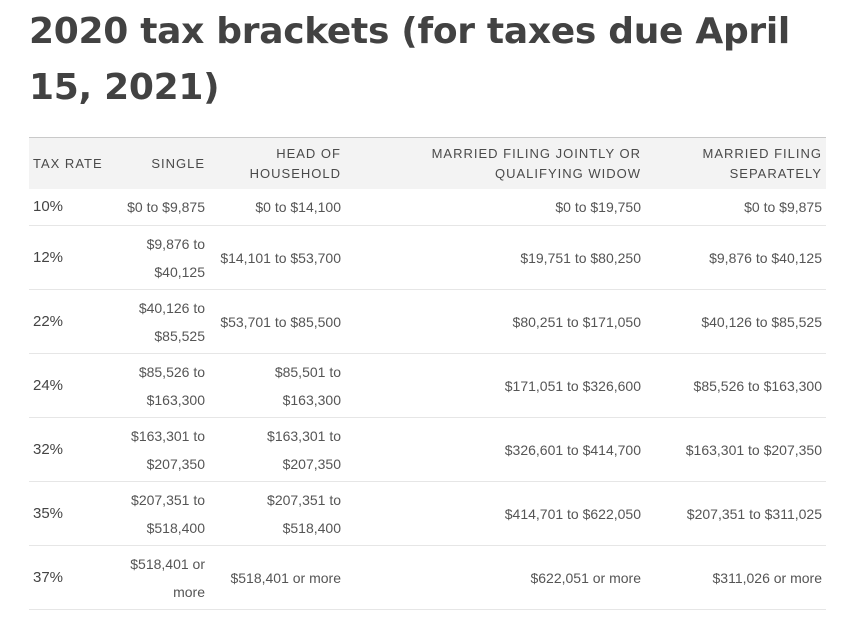 The height and width of the screenshot is (618, 865). I want to click on cell-married-filing-jointly: $622,051 or more, so click(495, 577).